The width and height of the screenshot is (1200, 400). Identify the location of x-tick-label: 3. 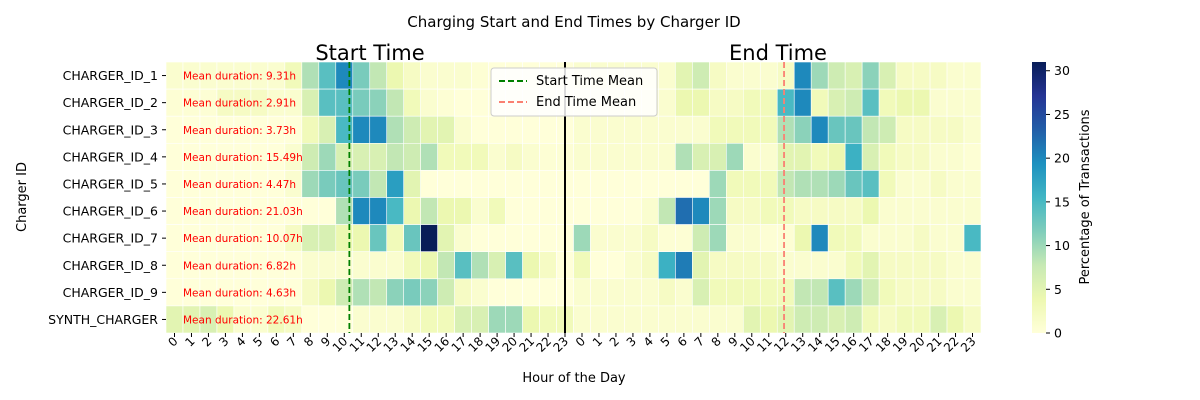
(631, 341).